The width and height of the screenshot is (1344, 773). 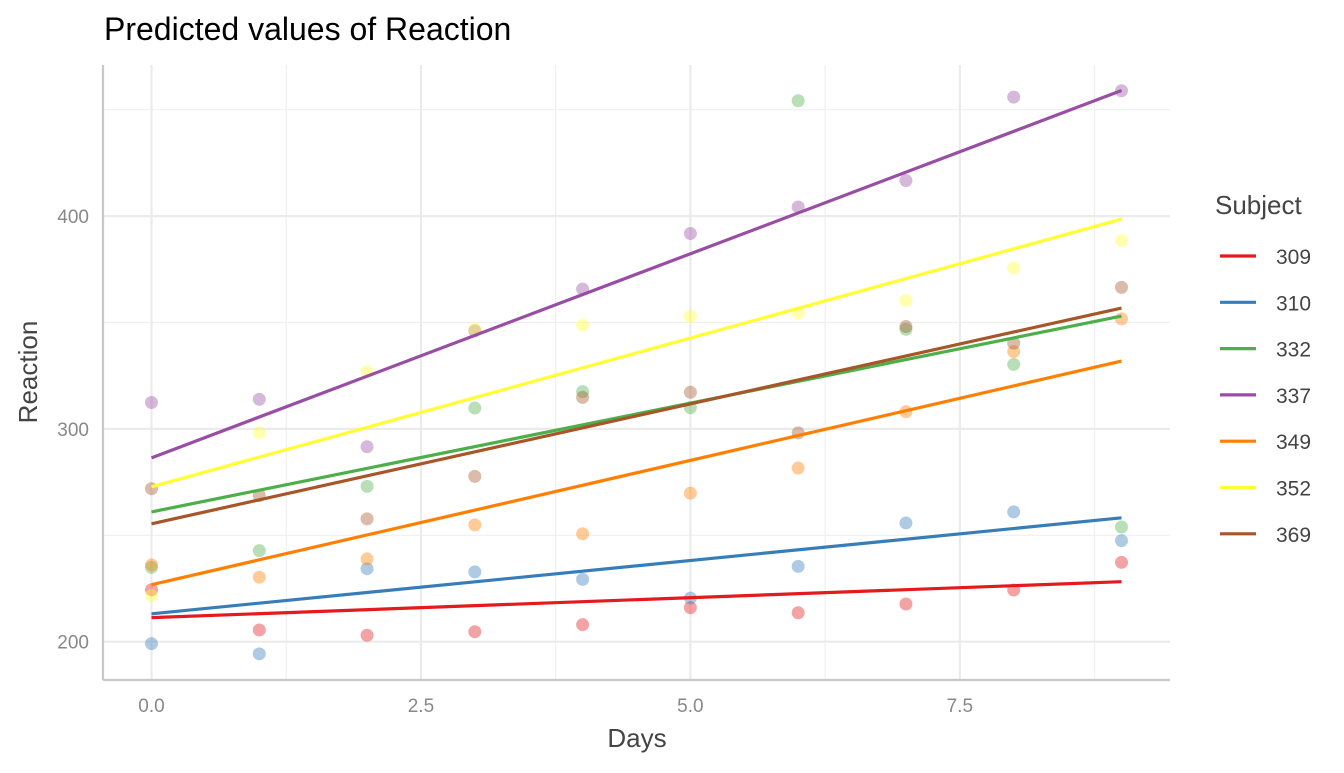 I want to click on y-tick-label: 200, so click(x=73, y=643).